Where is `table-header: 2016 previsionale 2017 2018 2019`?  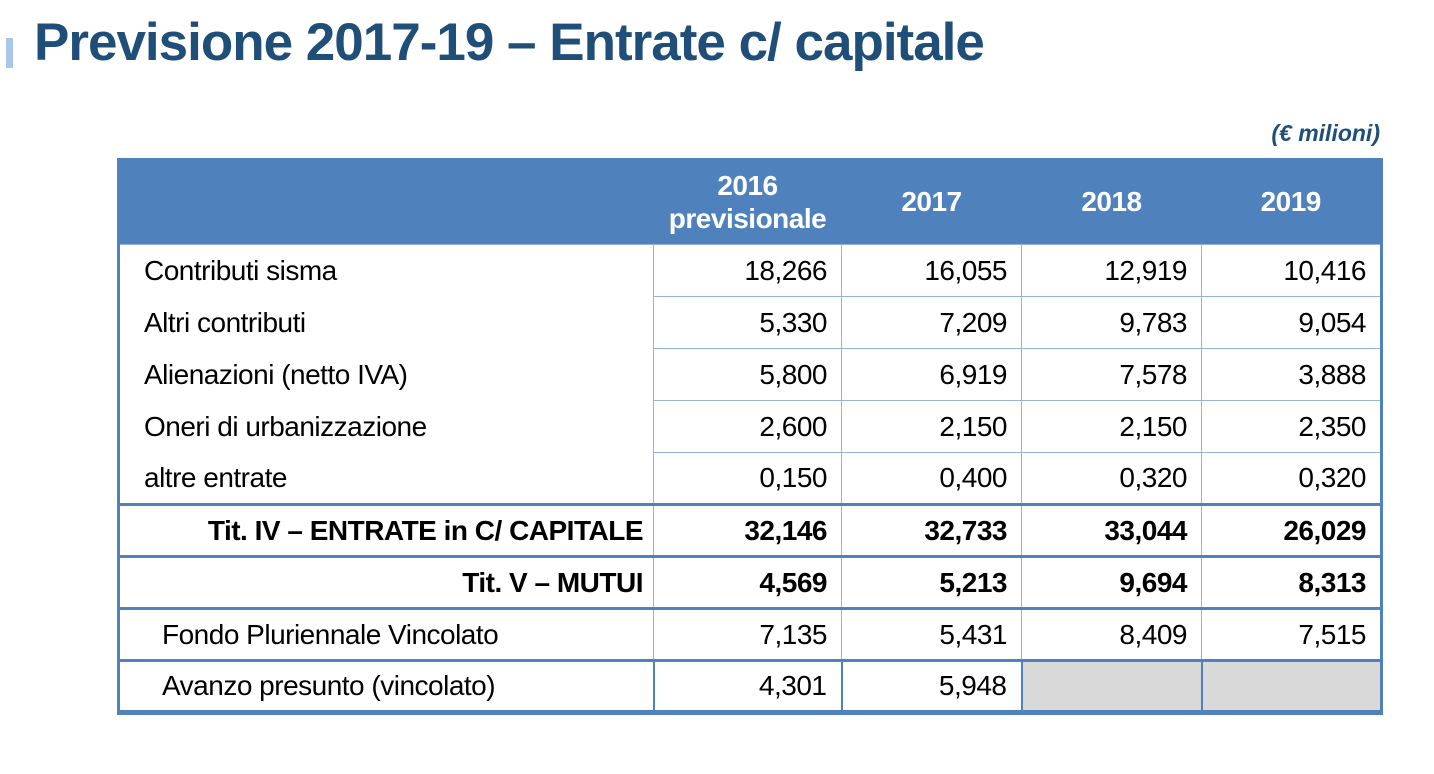
table-header: 2016 previsionale 2017 2018 2019 is located at coordinates (750, 202).